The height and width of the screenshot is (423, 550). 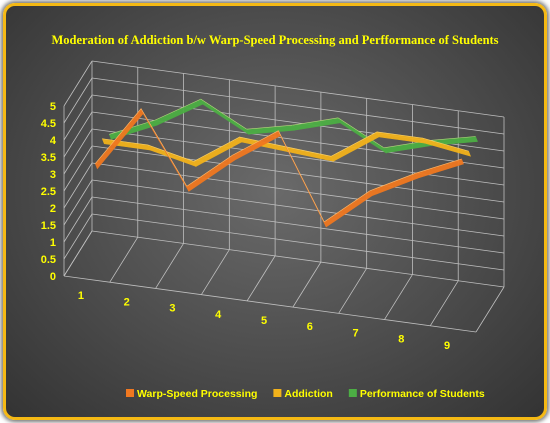 I want to click on legend-item: Addiction, so click(x=303, y=394).